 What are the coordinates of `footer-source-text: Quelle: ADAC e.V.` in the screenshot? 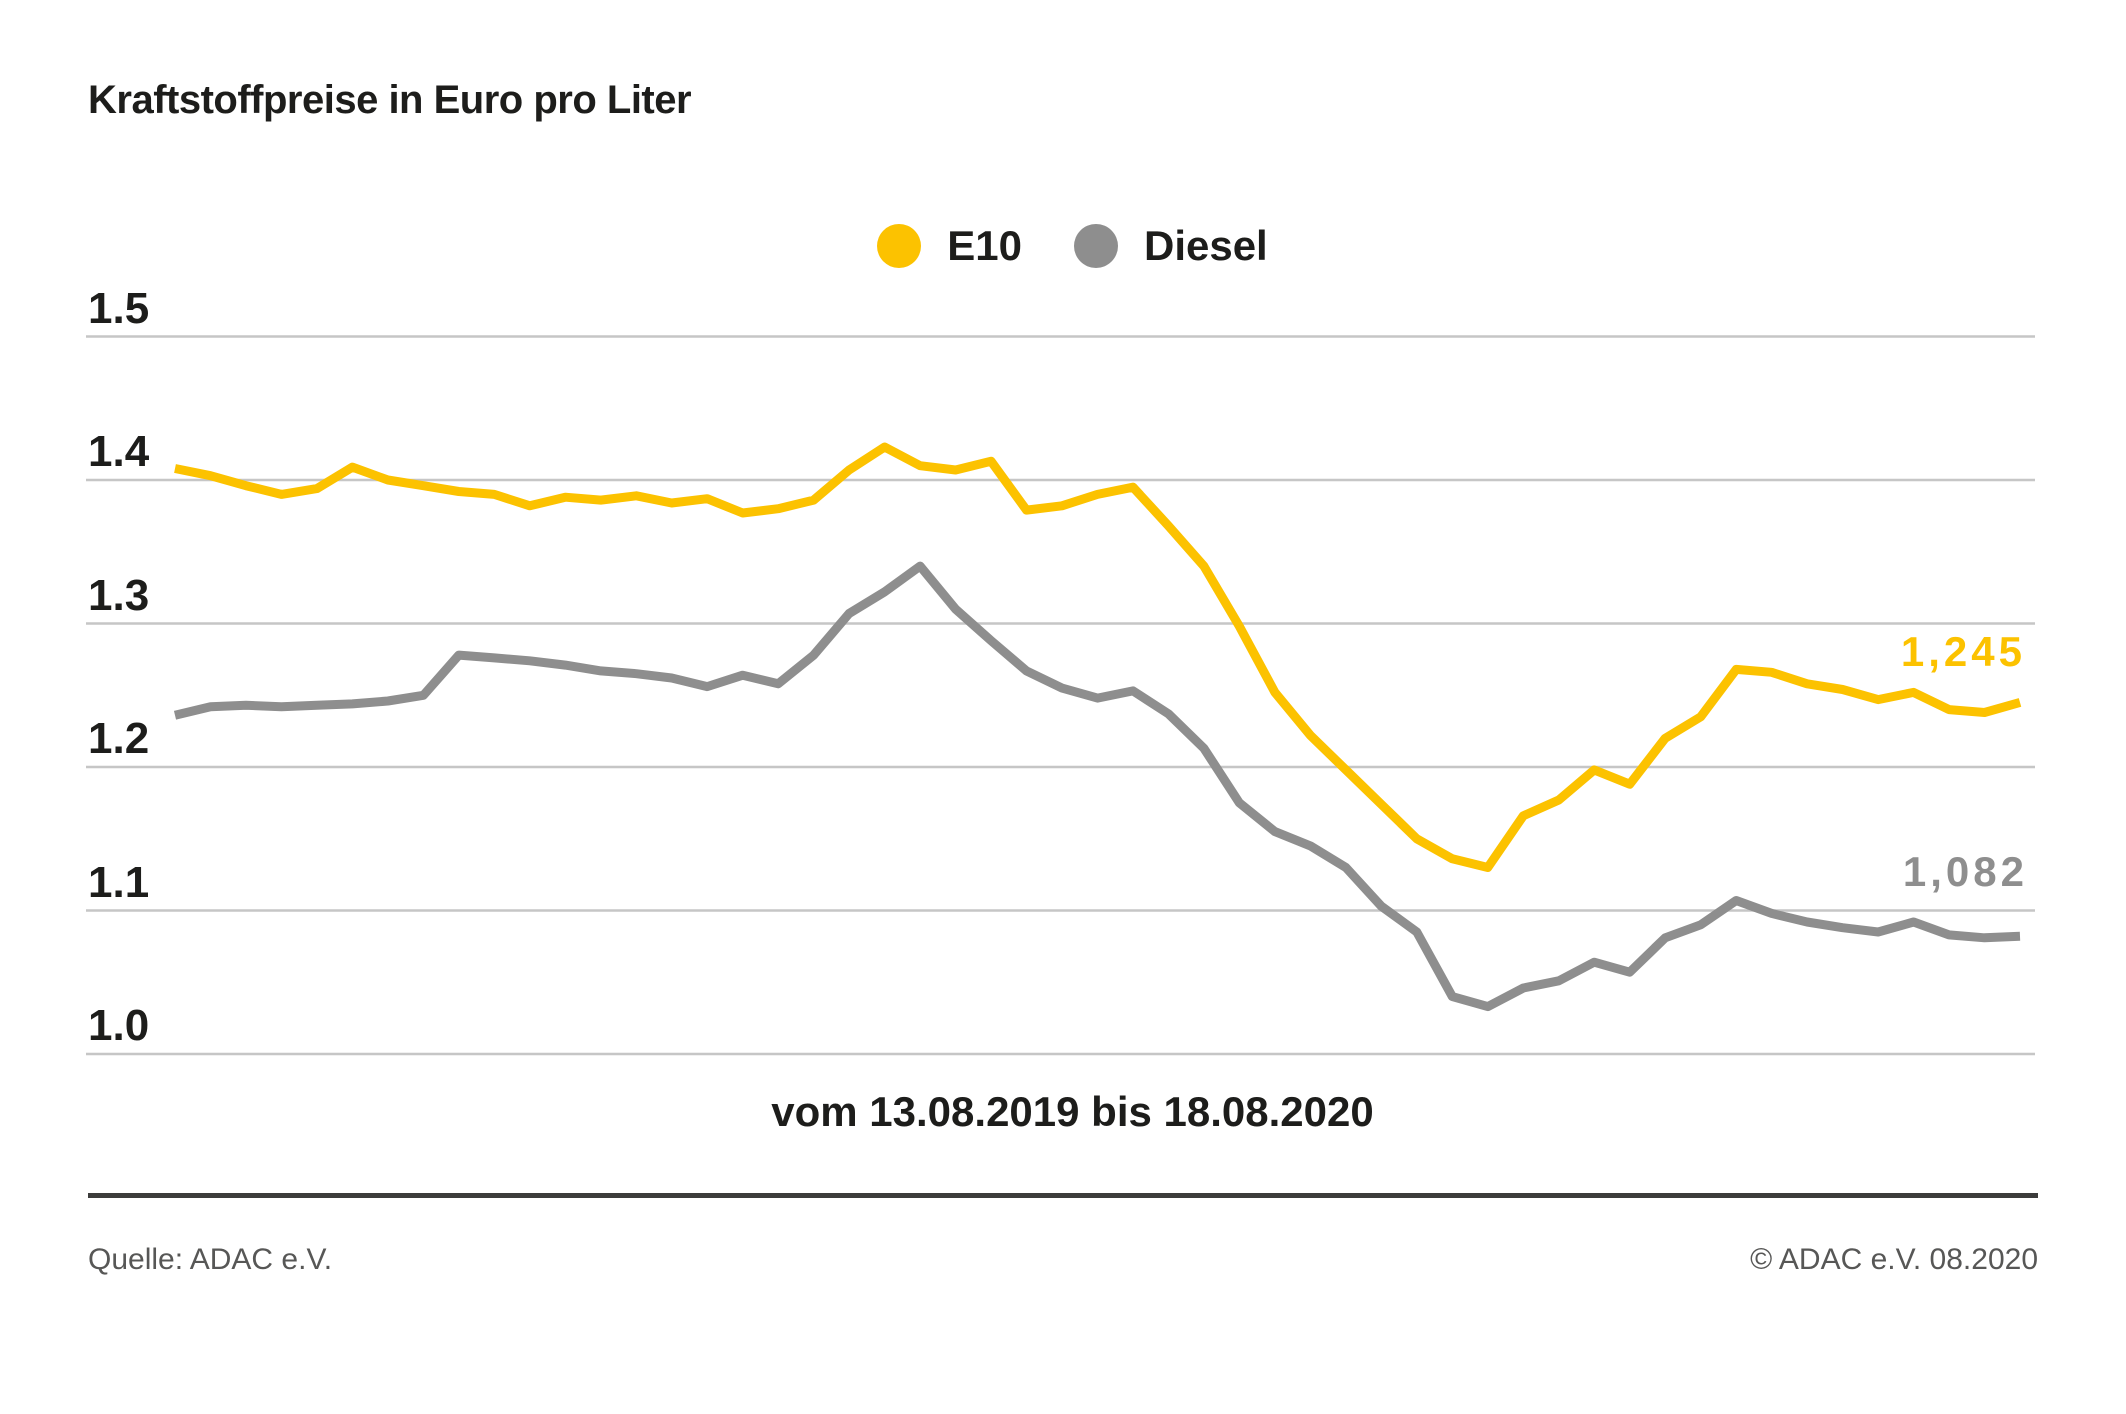 It's located at (210, 1259).